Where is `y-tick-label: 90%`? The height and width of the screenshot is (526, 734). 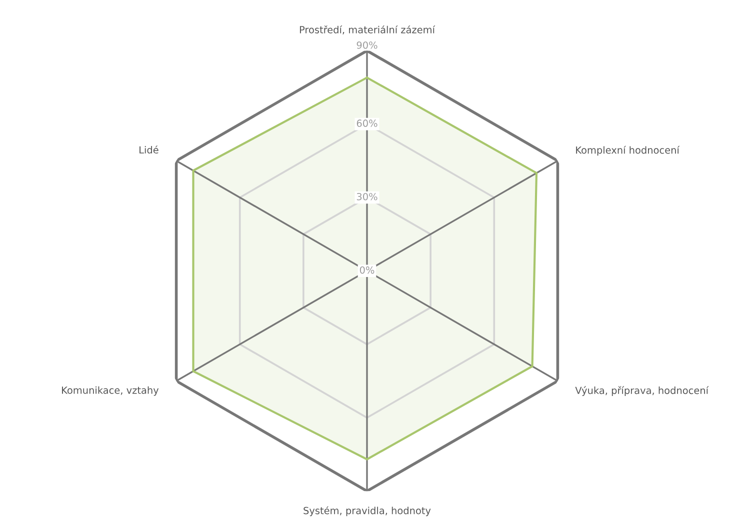 y-tick-label: 90% is located at coordinates (367, 45).